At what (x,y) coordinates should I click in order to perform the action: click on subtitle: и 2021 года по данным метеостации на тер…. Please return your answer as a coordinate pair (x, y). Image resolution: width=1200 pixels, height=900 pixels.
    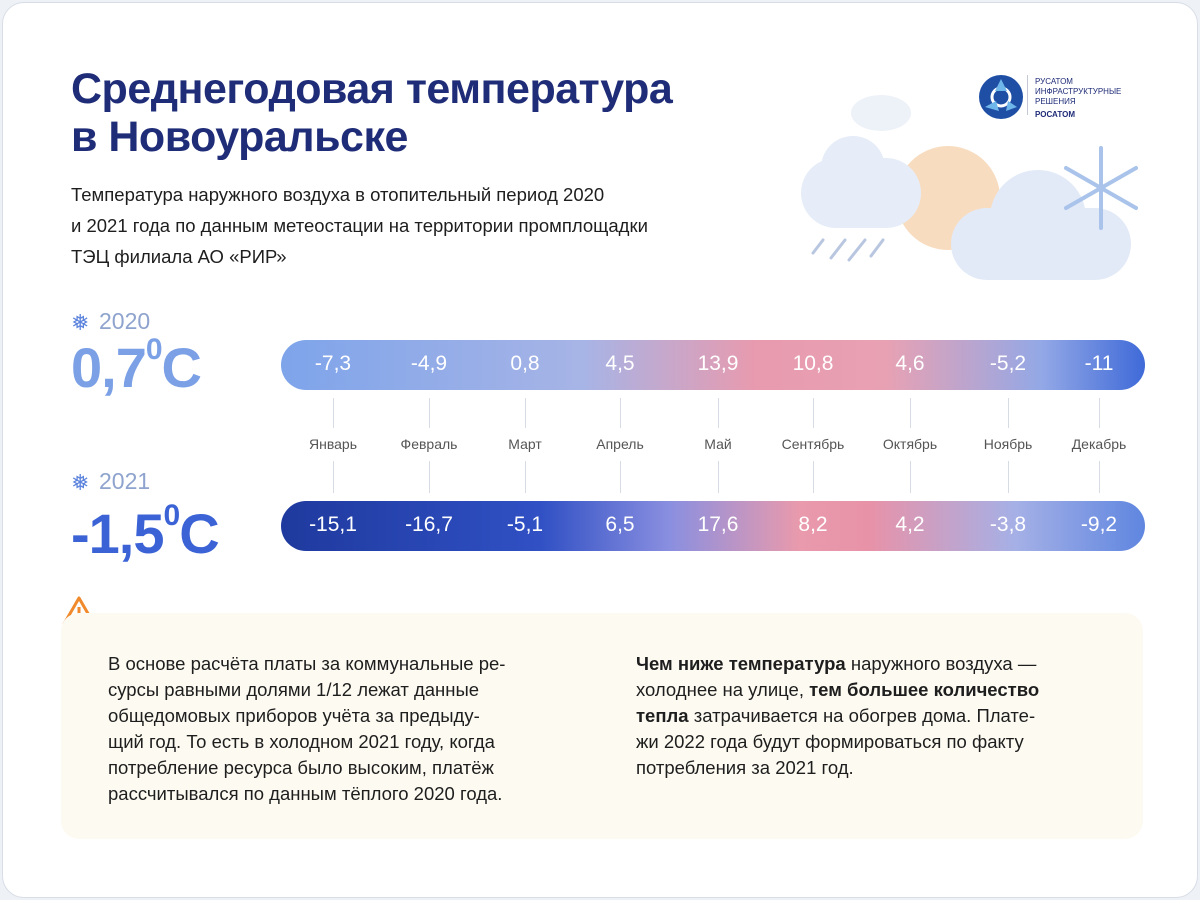
    Looking at the image, I should click on (359, 225).